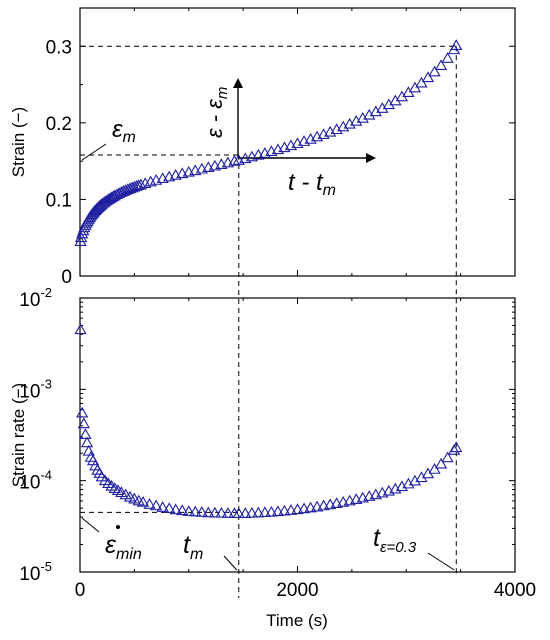  What do you see at coordinates (59, 200) in the screenshot?
I see `top-ytick-label-1: 0.1` at bounding box center [59, 200].